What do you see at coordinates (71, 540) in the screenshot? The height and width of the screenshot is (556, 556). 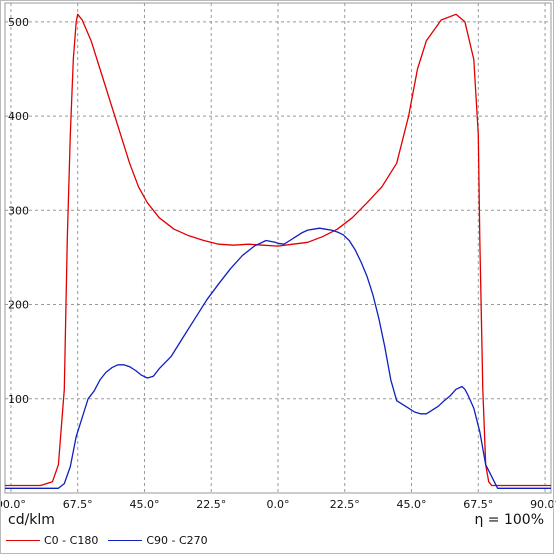 I see `legend-label-c0: C0 - C180` at bounding box center [71, 540].